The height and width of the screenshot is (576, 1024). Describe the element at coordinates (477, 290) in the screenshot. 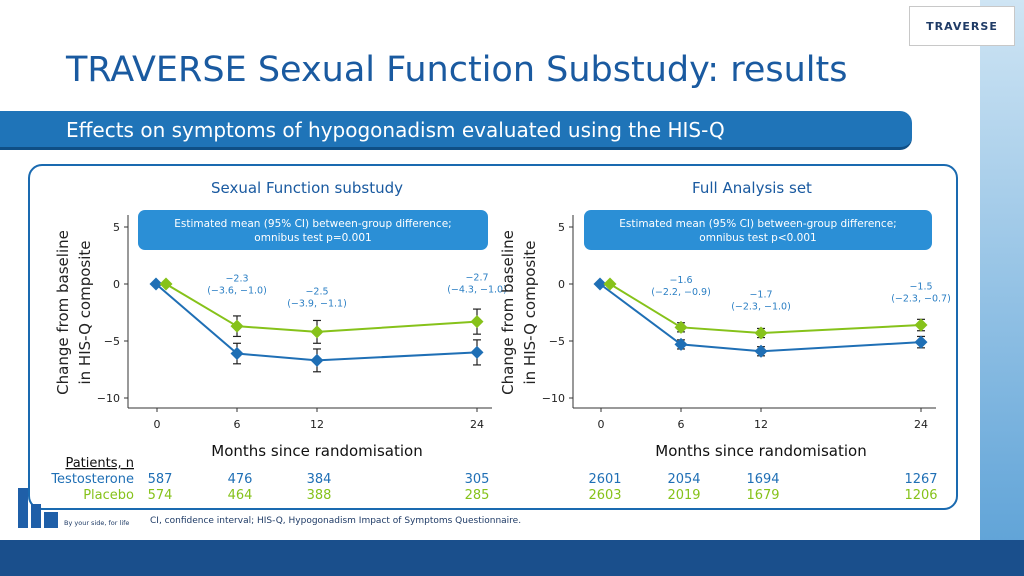

I see `difference-label: (−4.3, −1.0)` at that location.